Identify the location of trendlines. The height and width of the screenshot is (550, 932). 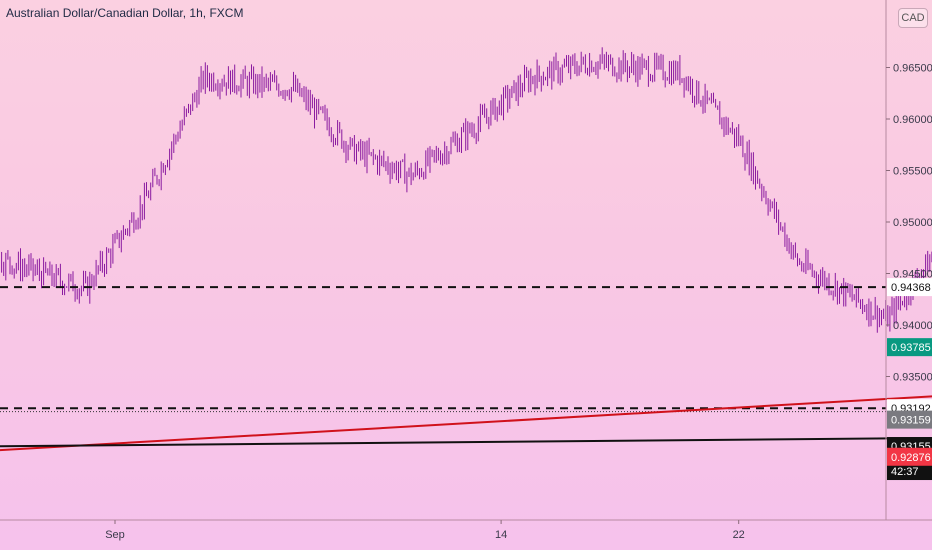
(466, 423).